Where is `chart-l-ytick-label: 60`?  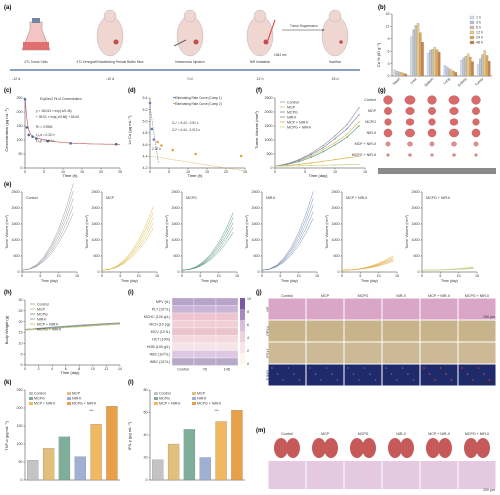
chart-l-ytick-label: 60 is located at coordinates (146, 413).